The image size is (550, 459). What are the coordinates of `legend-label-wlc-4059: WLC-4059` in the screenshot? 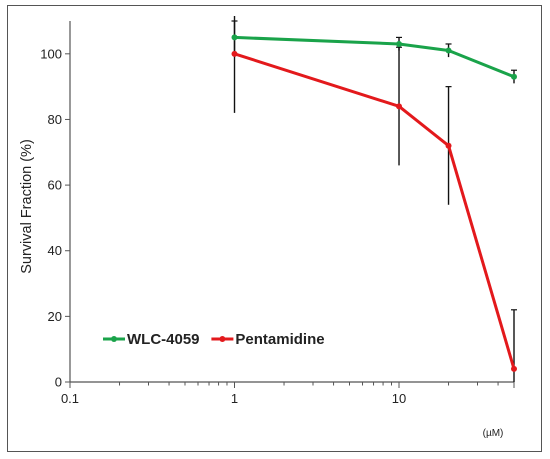 It's located at (163, 339).